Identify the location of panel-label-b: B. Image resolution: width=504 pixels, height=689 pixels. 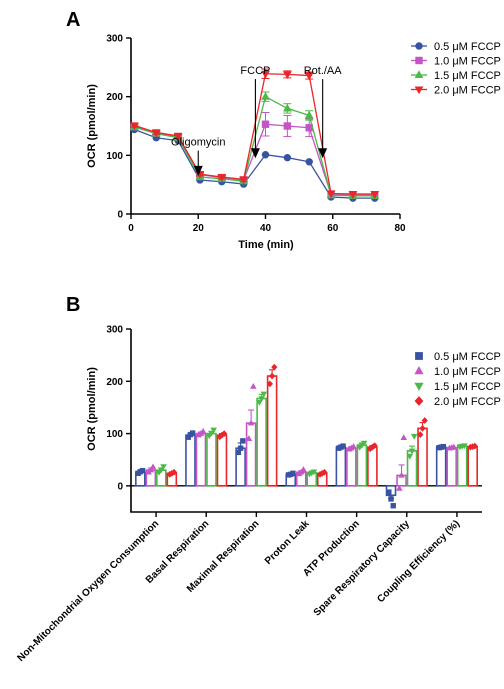
(73, 305).